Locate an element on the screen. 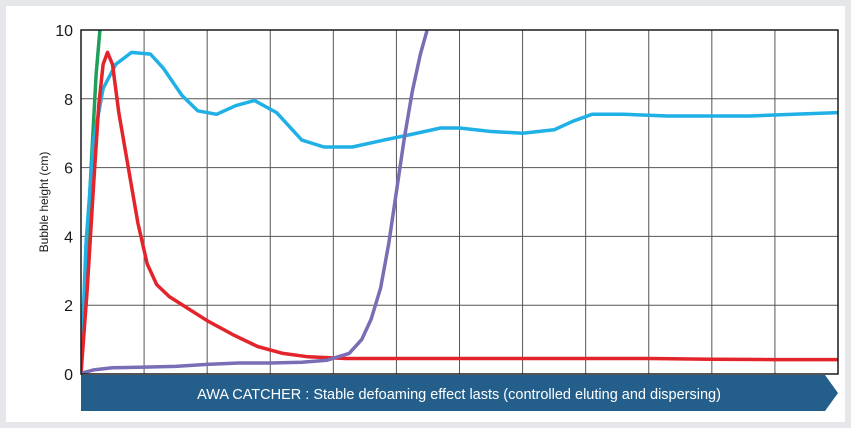 The width and height of the screenshot is (851, 428). y-tick-label: 0 is located at coordinates (68, 375).